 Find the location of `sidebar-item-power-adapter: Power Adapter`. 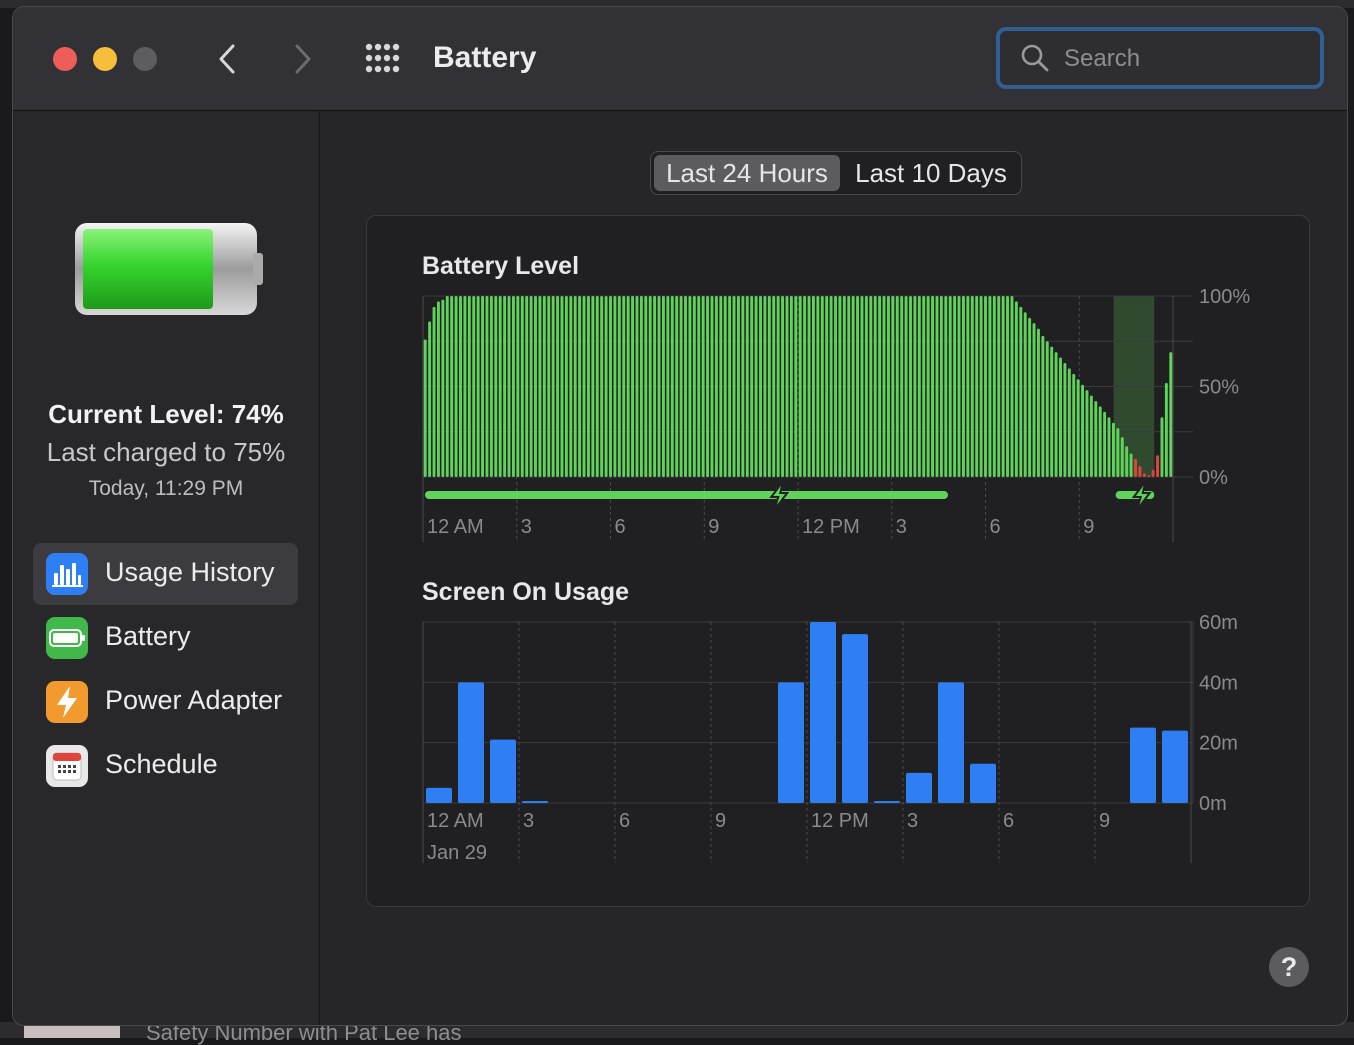

sidebar-item-power-adapter: Power Adapter is located at coordinates (165, 702).